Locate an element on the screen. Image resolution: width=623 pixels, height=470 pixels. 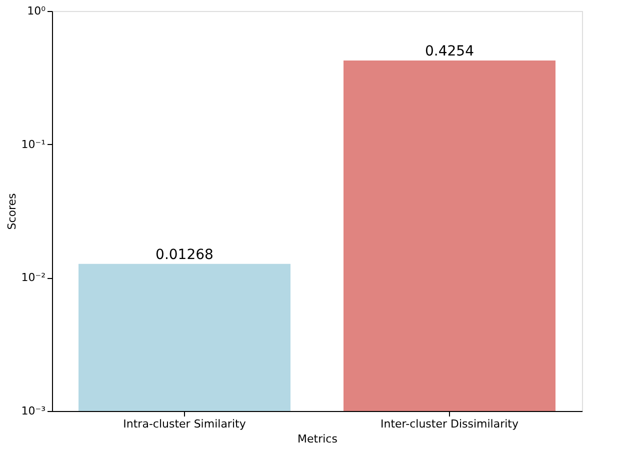
y-tick-label: 10⁰ is located at coordinates (36, 11).